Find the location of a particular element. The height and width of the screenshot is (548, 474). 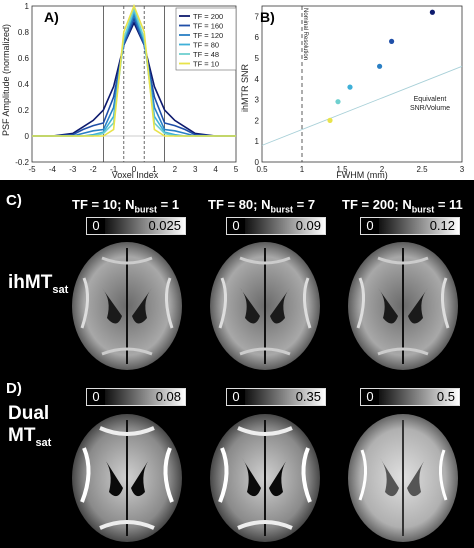

y-tick-label: -0.2 is located at coordinates (22, 162).